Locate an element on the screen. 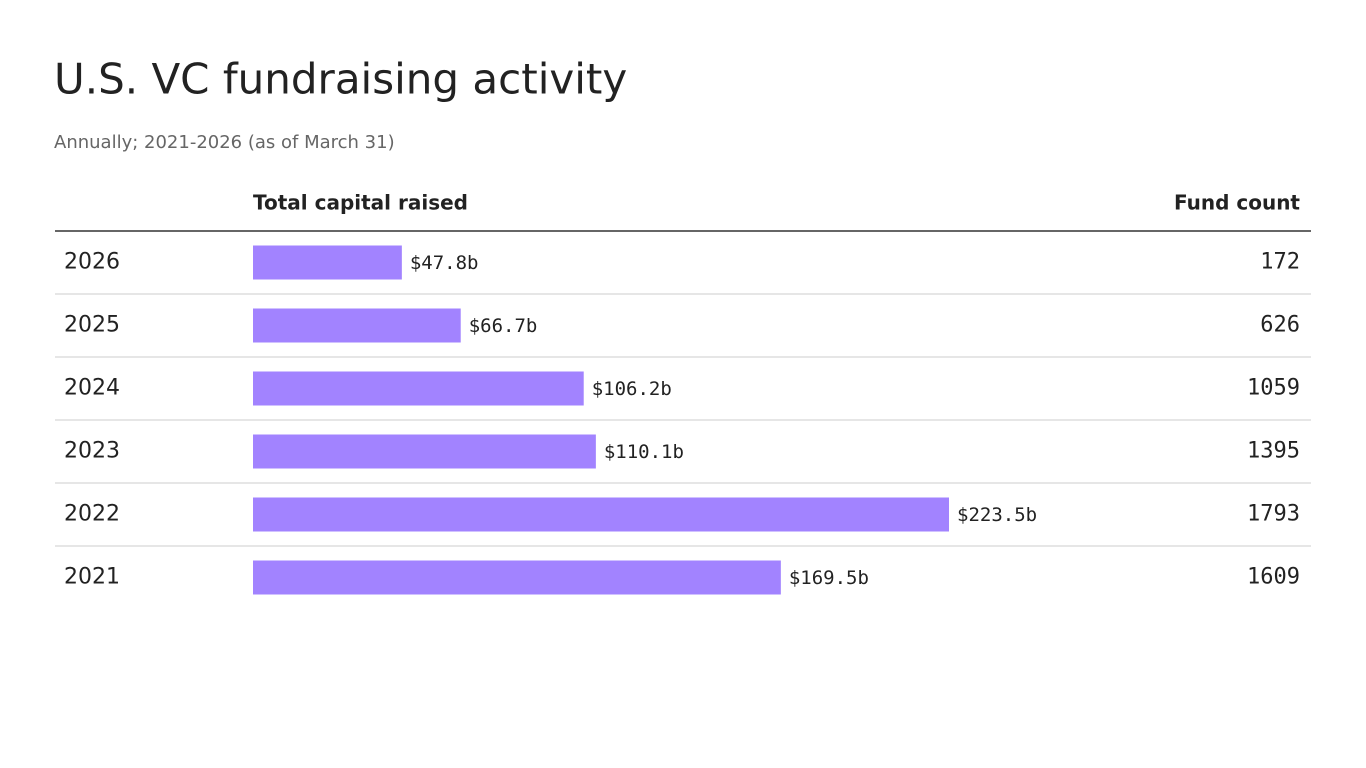  fund-count: 1793 is located at coordinates (1273, 514).